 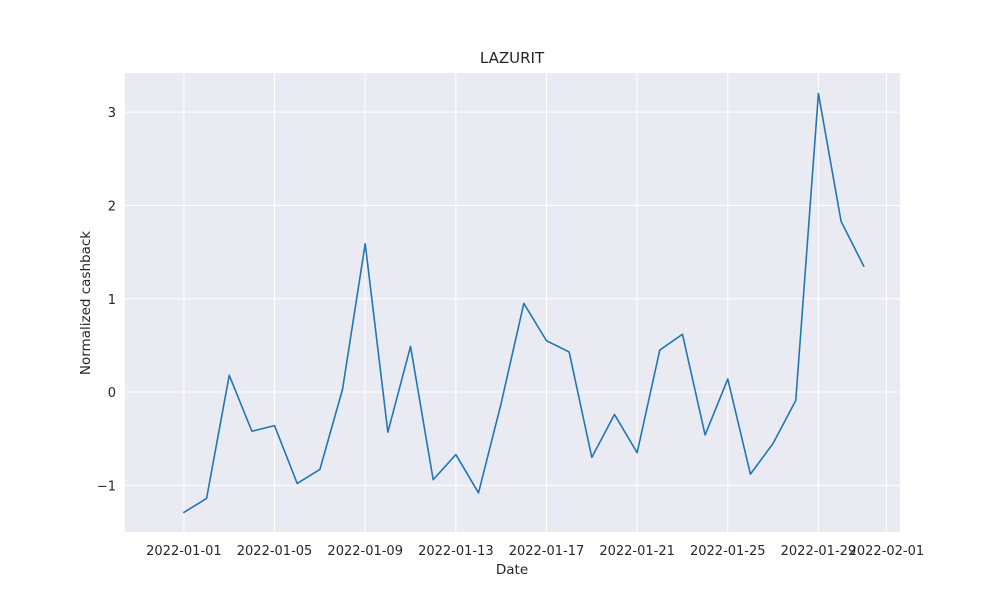 What do you see at coordinates (112, 113) in the screenshot?
I see `y-tick-label: 3` at bounding box center [112, 113].